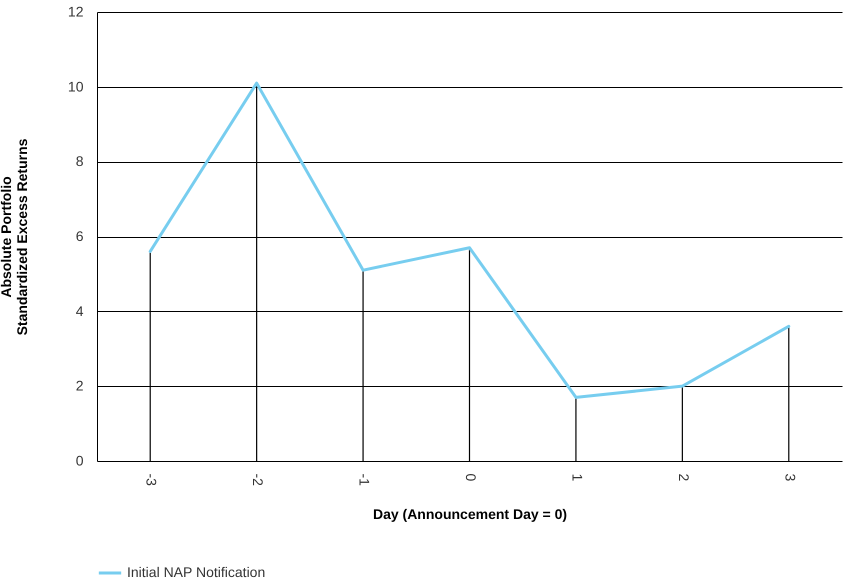  Describe the element at coordinates (470, 514) in the screenshot. I see `x-axis-title: Day (Announcement Day = 0)` at that location.